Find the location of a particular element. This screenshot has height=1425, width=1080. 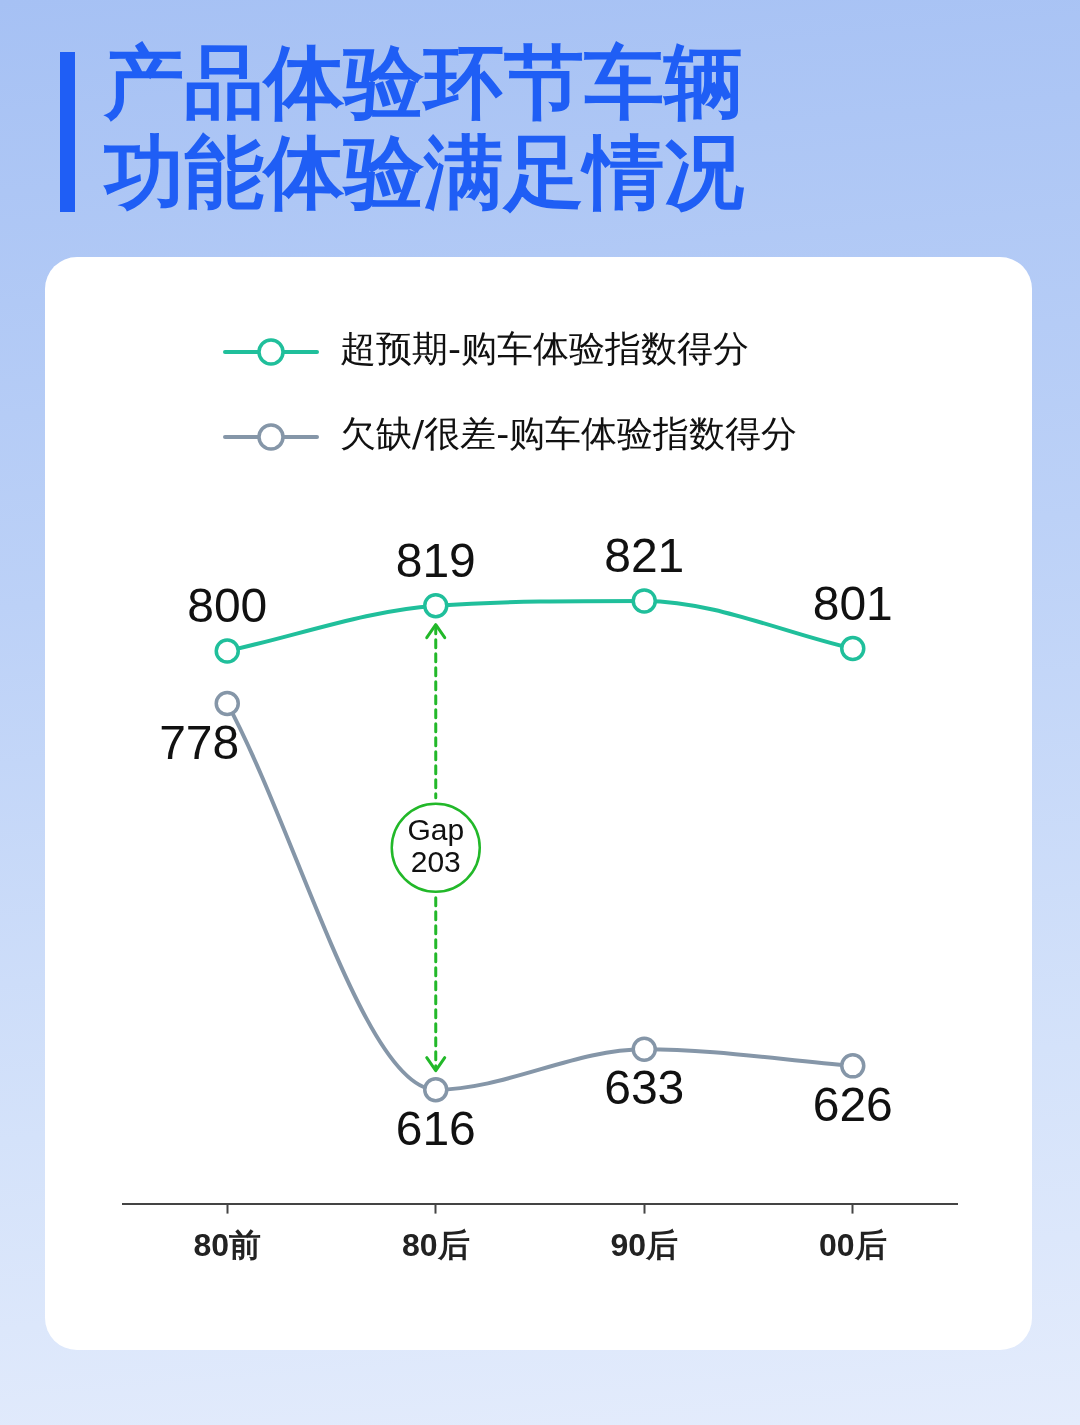

legend-label: 超预期-购车体验指数得分 is located at coordinates (544, 349).